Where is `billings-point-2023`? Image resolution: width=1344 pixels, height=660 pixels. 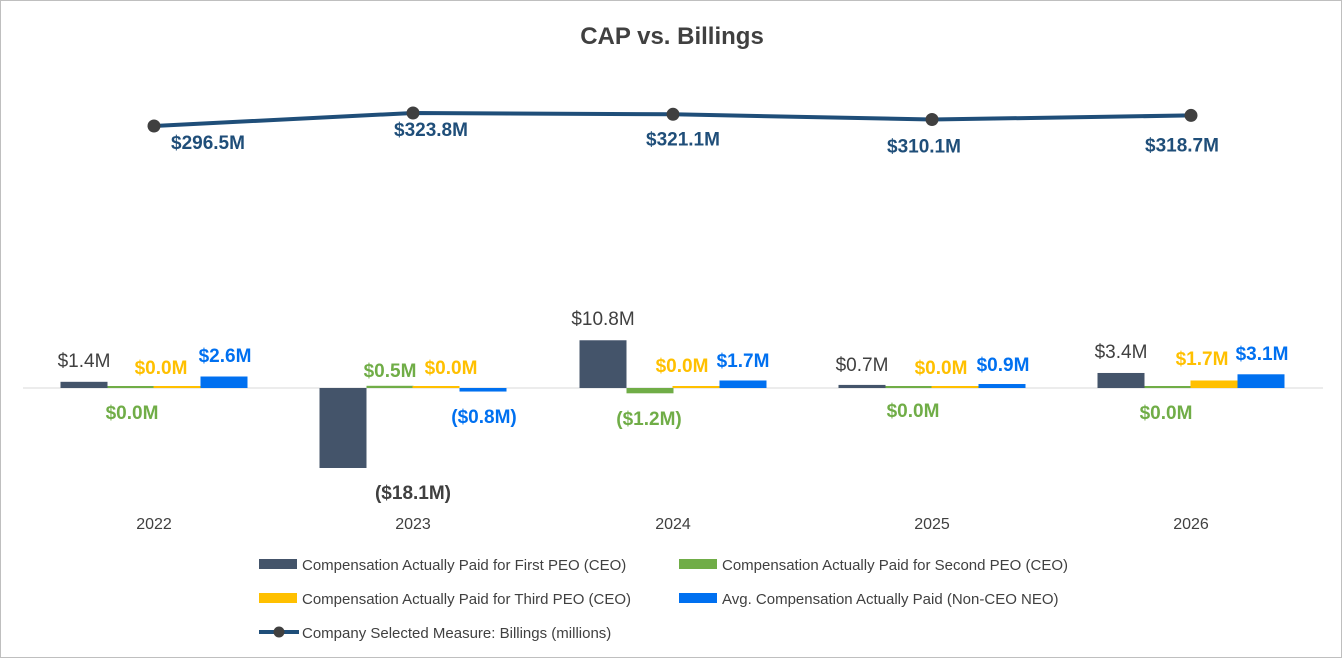
billings-point-2023 is located at coordinates (413, 113).